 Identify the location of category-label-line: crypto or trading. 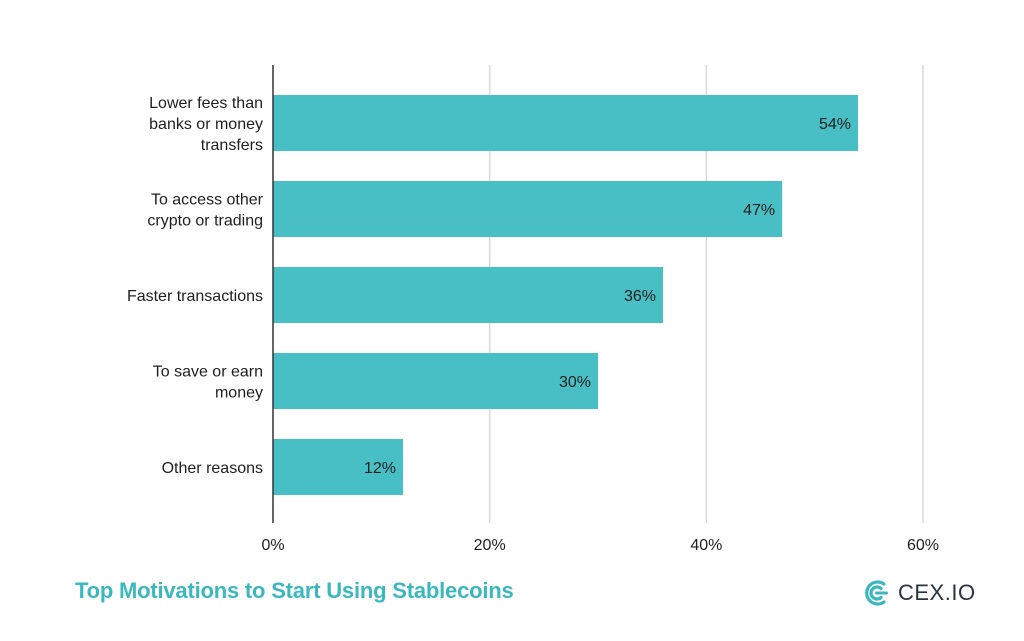
(205, 221).